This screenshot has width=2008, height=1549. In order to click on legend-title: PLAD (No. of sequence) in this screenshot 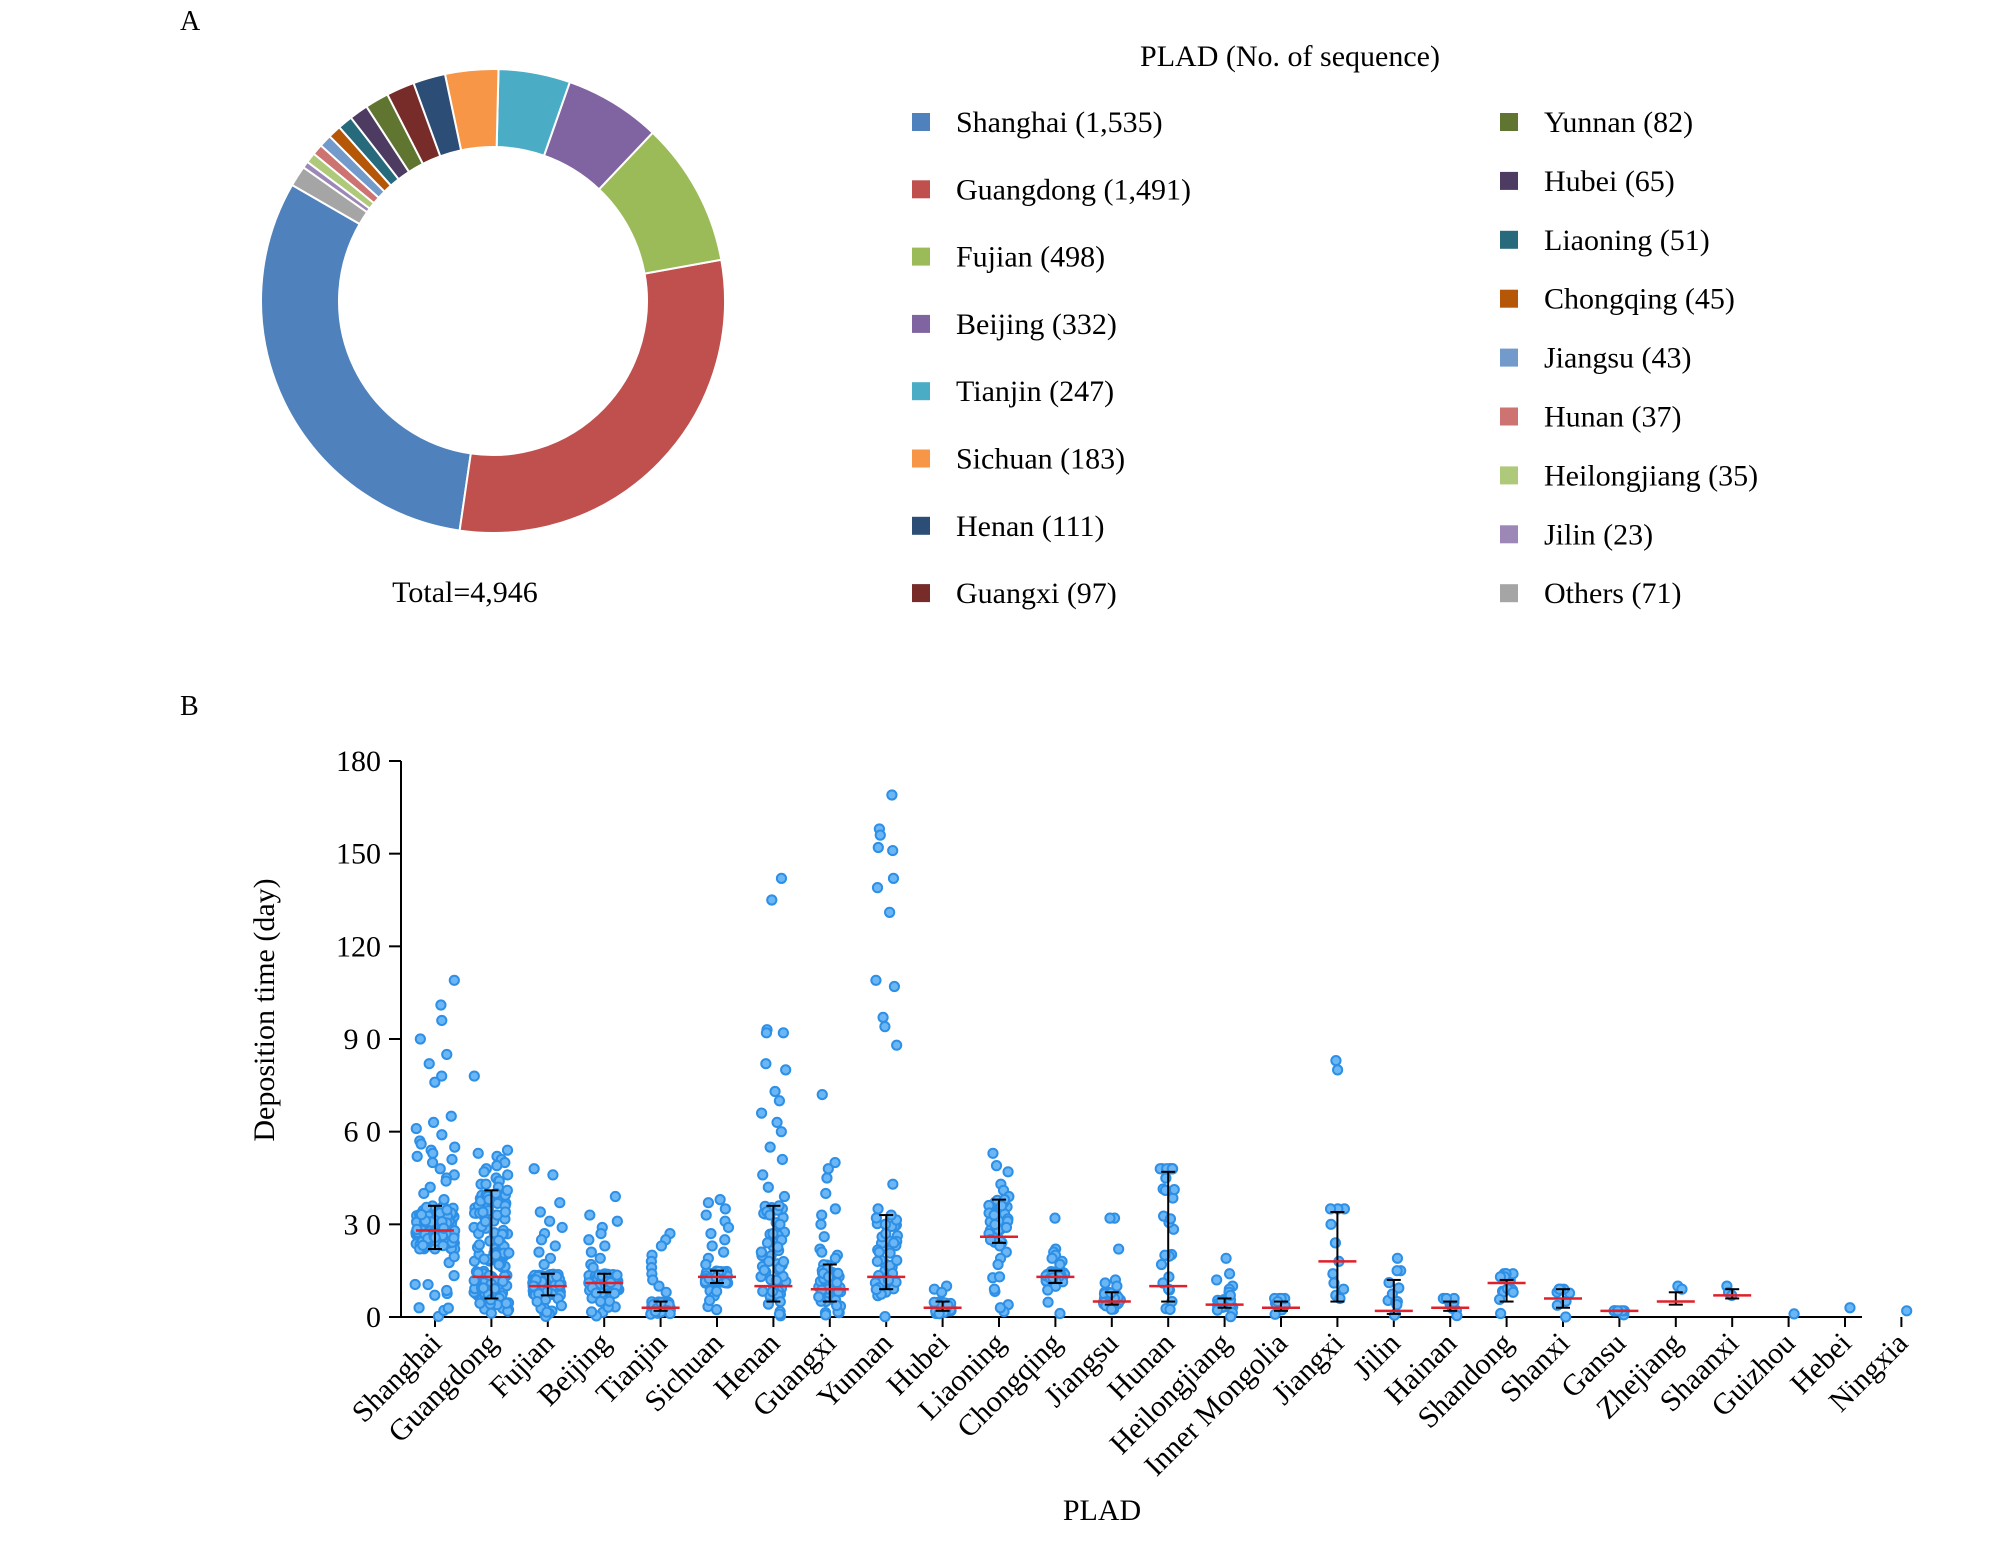, I will do `click(1290, 56)`.